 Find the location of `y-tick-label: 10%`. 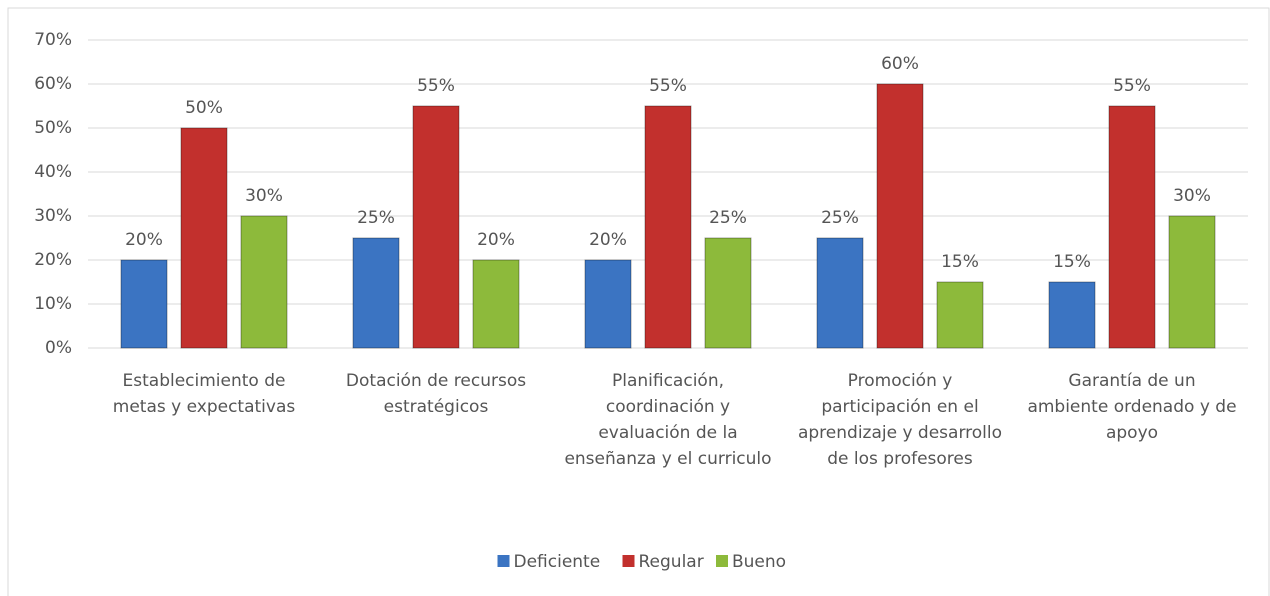

y-tick-label: 10% is located at coordinates (53, 304).